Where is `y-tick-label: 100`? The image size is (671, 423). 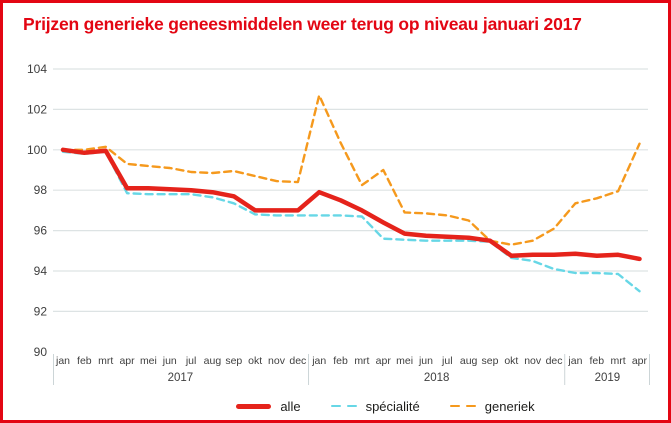
y-tick-label: 100 is located at coordinates (37, 150).